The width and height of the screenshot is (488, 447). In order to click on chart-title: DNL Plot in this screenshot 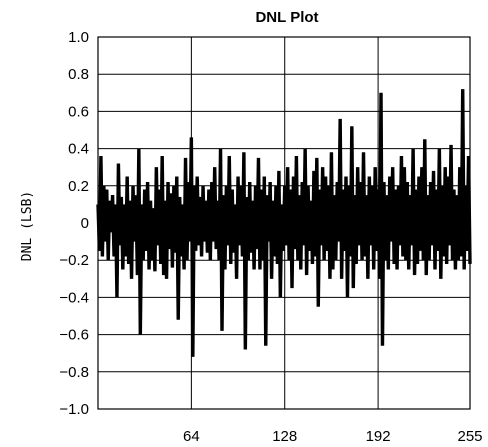, I will do `click(286, 17)`.